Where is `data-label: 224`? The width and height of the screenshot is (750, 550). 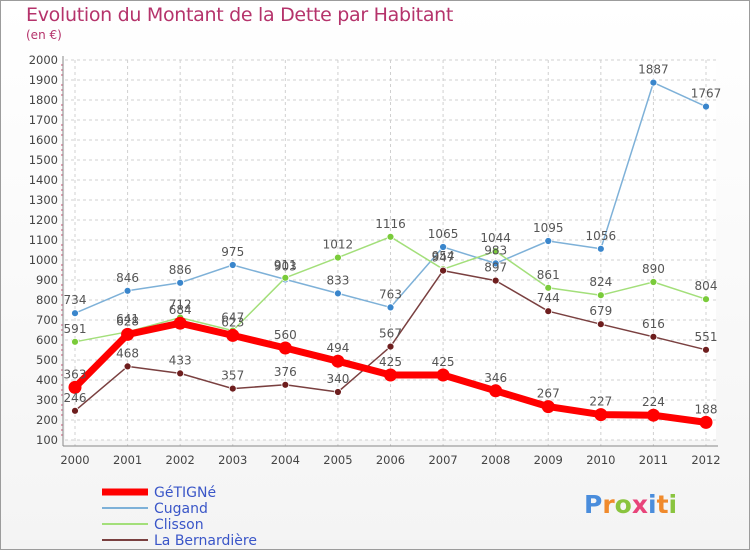 data-label: 224 is located at coordinates (653, 402).